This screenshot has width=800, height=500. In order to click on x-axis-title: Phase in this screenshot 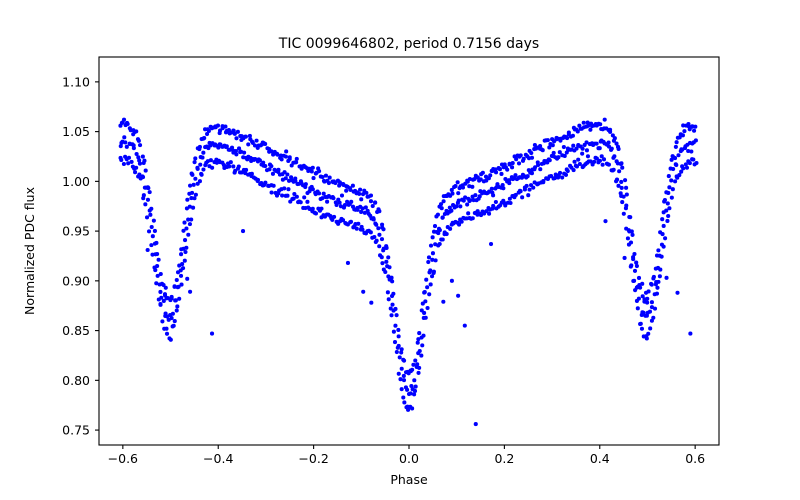, I will do `click(409, 479)`.